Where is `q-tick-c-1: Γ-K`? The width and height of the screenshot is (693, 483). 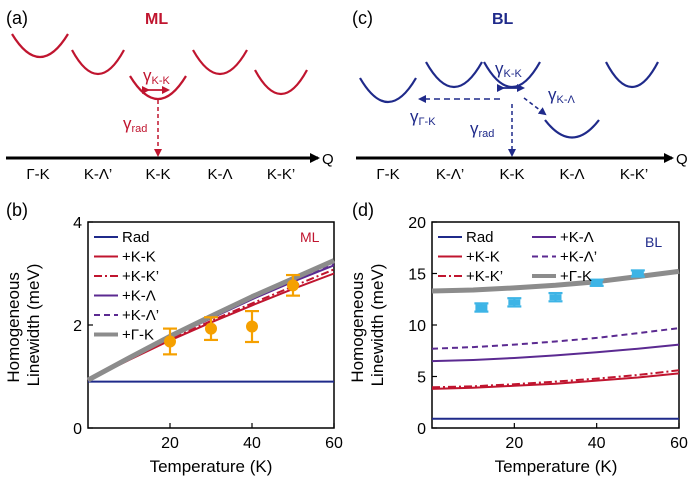
q-tick-c-1: Γ-K is located at coordinates (387, 174).